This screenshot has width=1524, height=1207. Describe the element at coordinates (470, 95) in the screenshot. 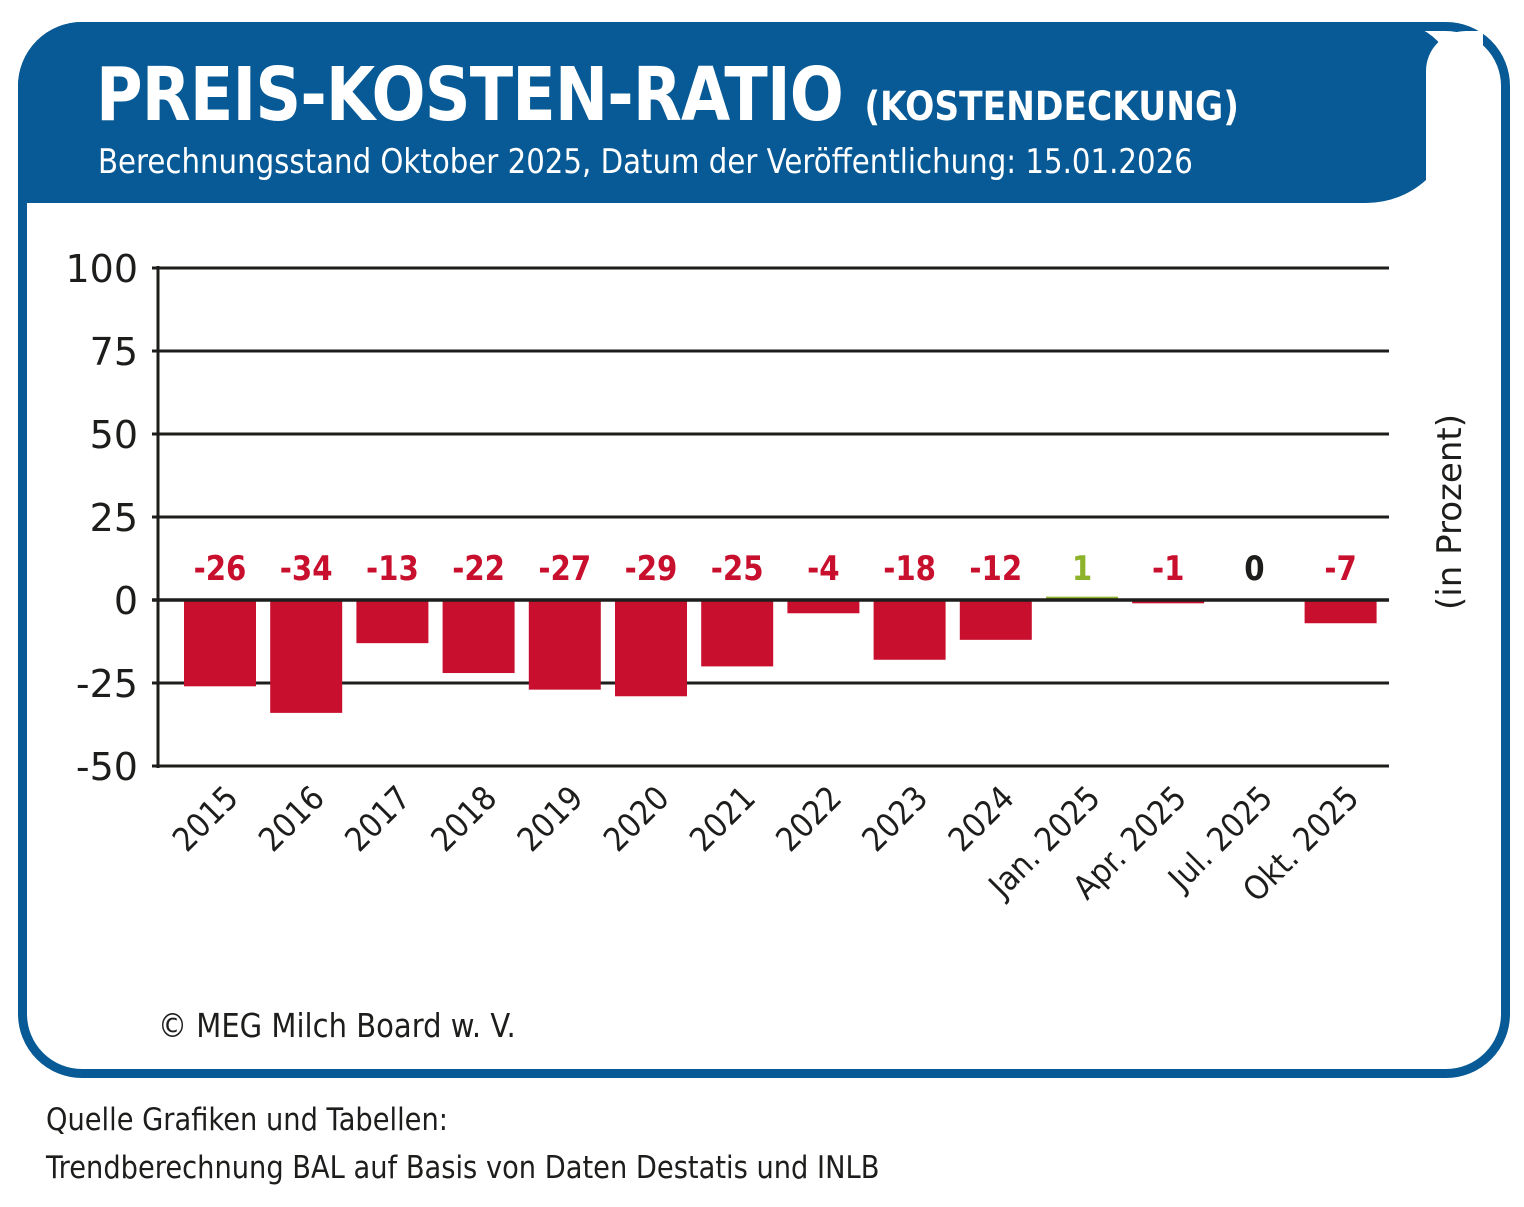

I see `title-main: PREIS-KOSTEN-RATIO` at that location.